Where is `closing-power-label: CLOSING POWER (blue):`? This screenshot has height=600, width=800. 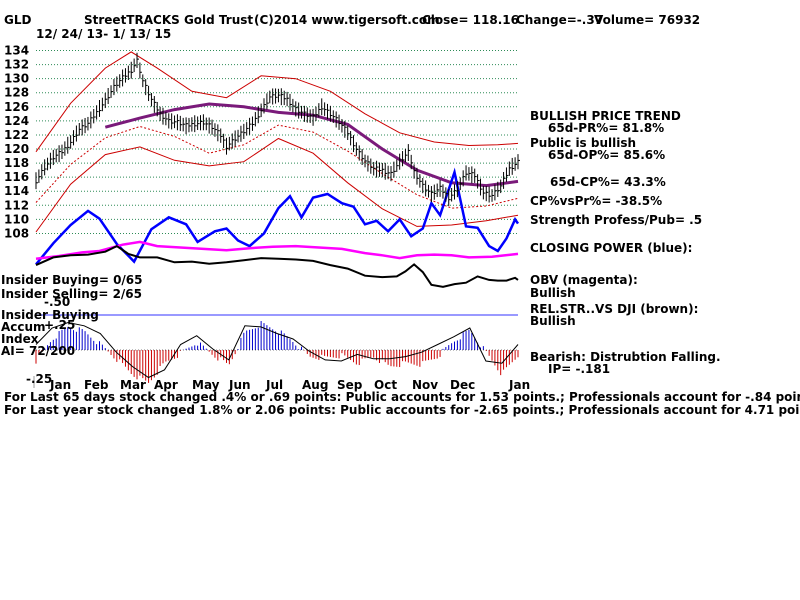
closing-power-label: CLOSING POWER (blue): is located at coordinates (611, 248).